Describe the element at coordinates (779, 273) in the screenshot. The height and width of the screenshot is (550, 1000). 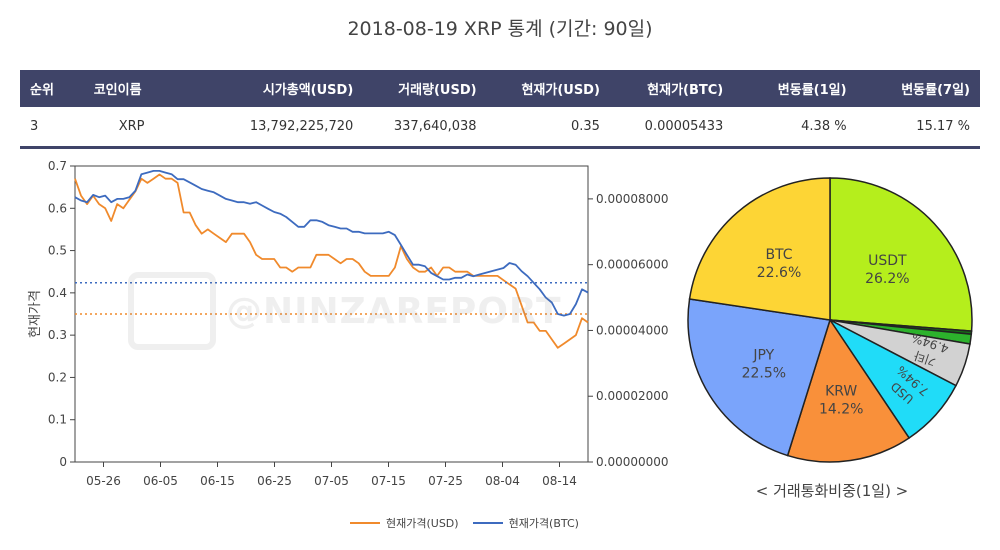
I see `pie-slice-percent: 22.6%` at that location.